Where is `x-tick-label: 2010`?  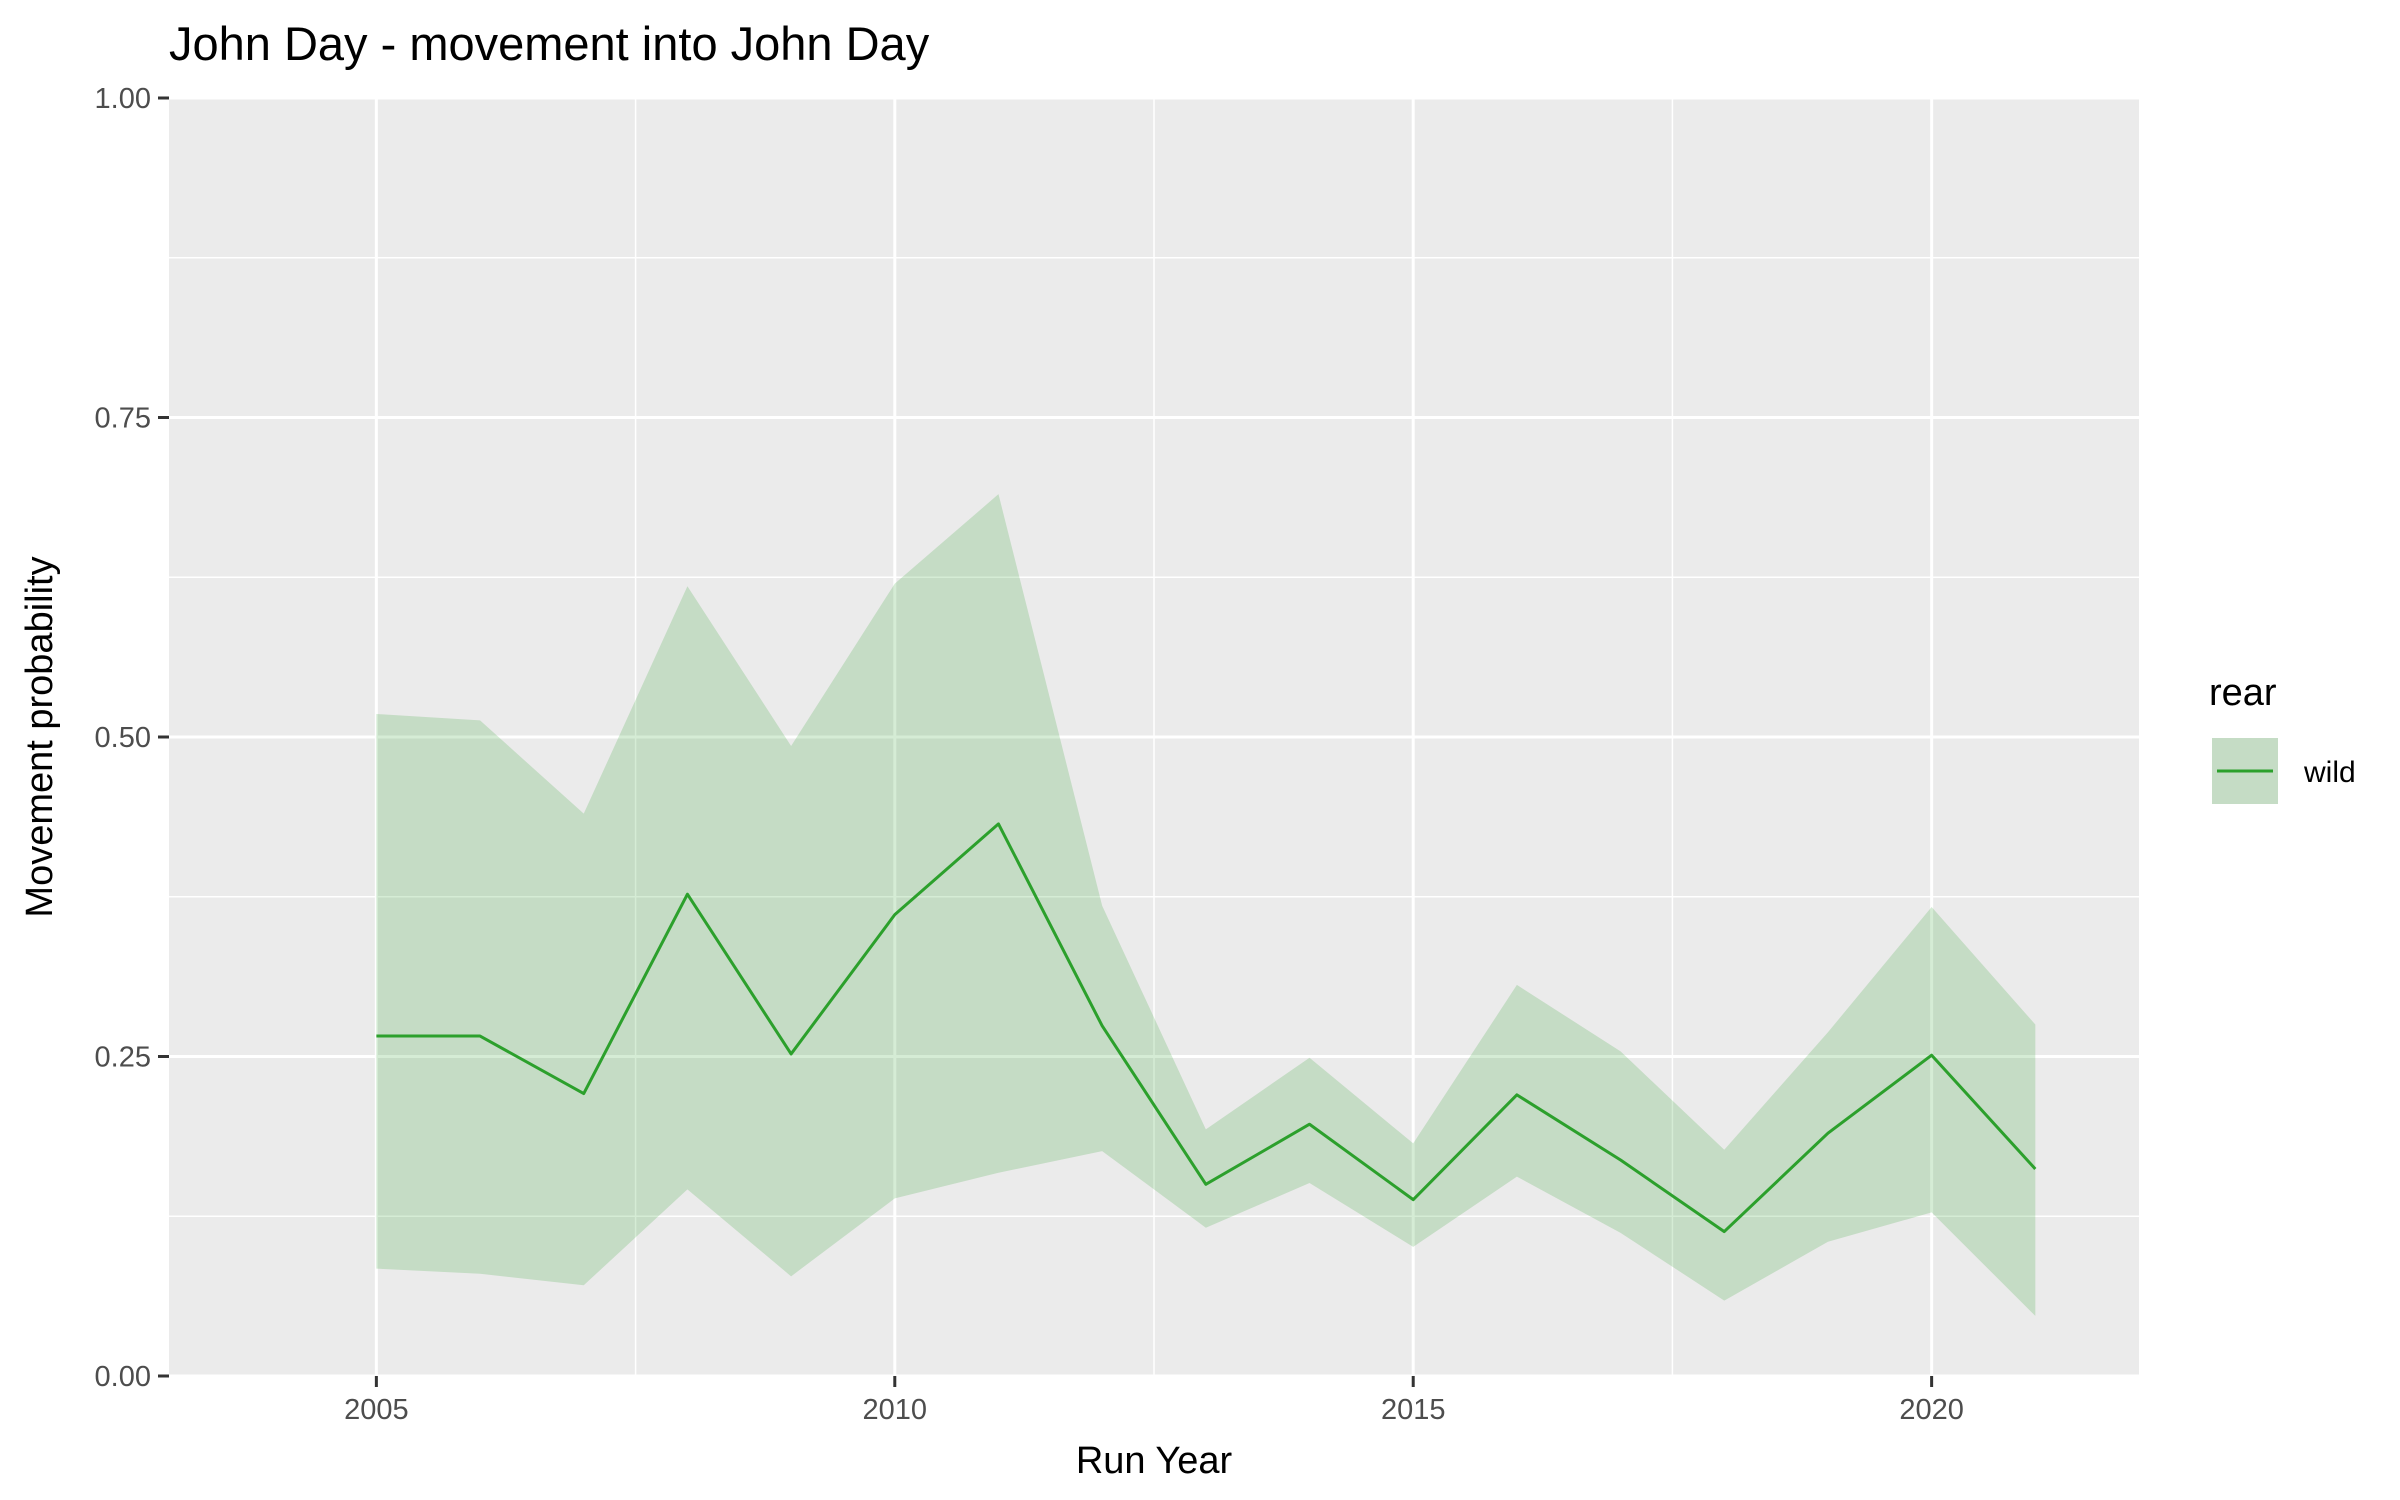
x-tick-label: 2010 is located at coordinates (895, 1410).